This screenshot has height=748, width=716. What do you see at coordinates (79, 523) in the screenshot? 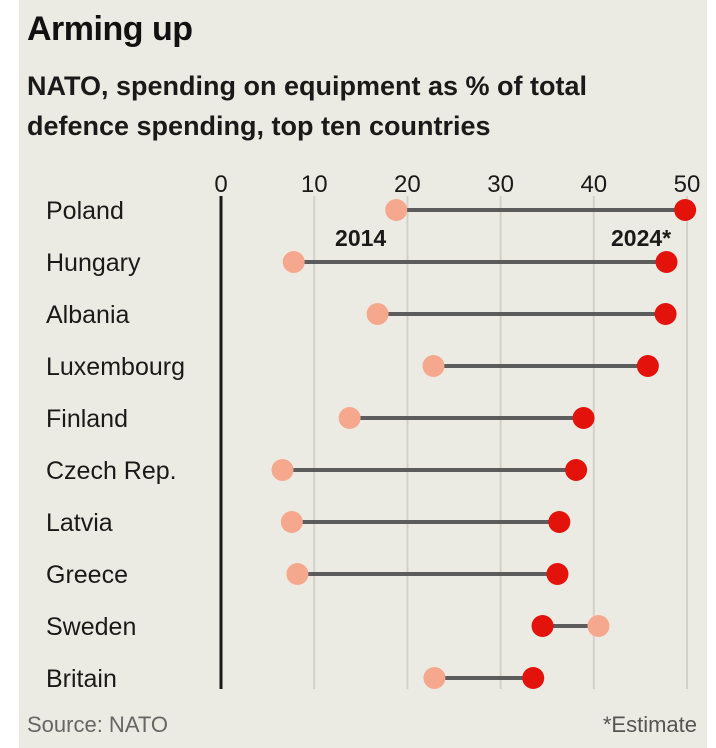
I see `country-label: Latvia` at bounding box center [79, 523].